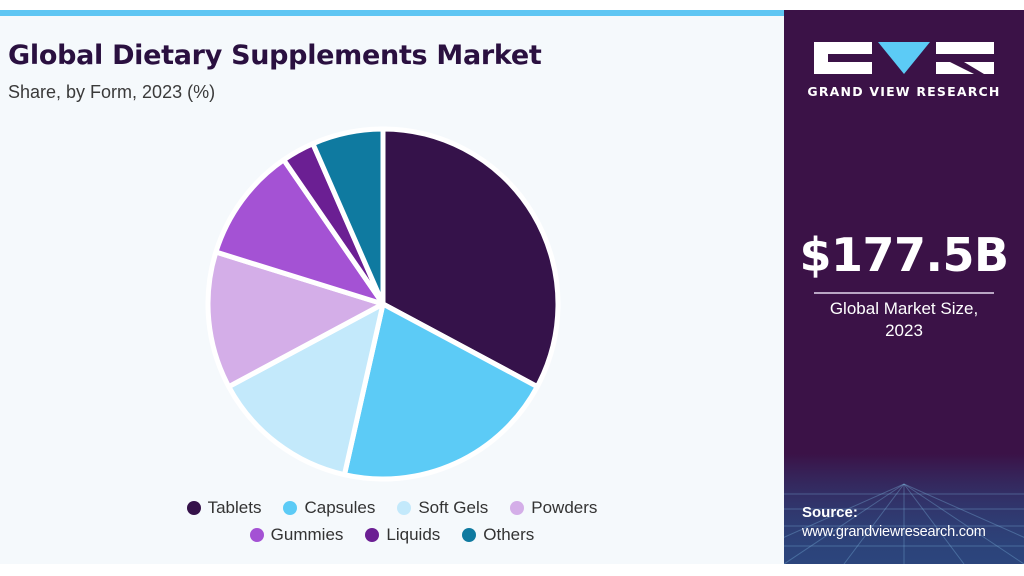 The image size is (1024, 576). What do you see at coordinates (904, 308) in the screenshot?
I see `market-size-label-line: Global Market Size,` at bounding box center [904, 308].